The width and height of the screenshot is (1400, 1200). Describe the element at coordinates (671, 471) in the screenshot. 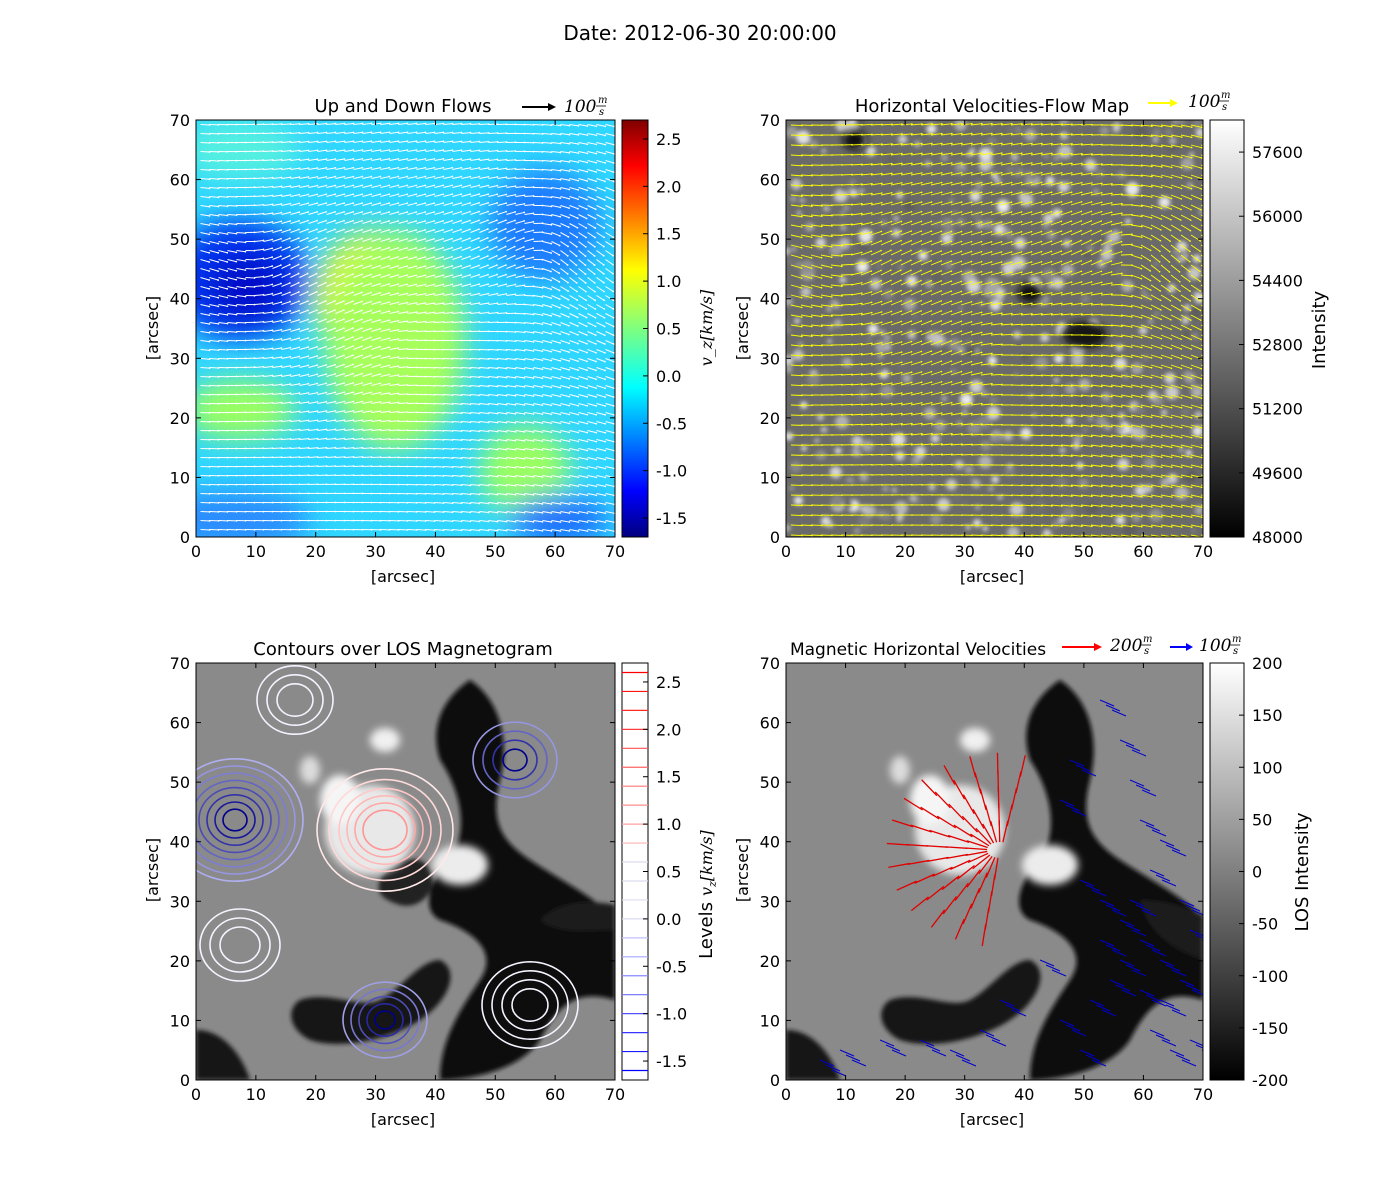

I see `colorbar-tick-label: -1.0` at that location.